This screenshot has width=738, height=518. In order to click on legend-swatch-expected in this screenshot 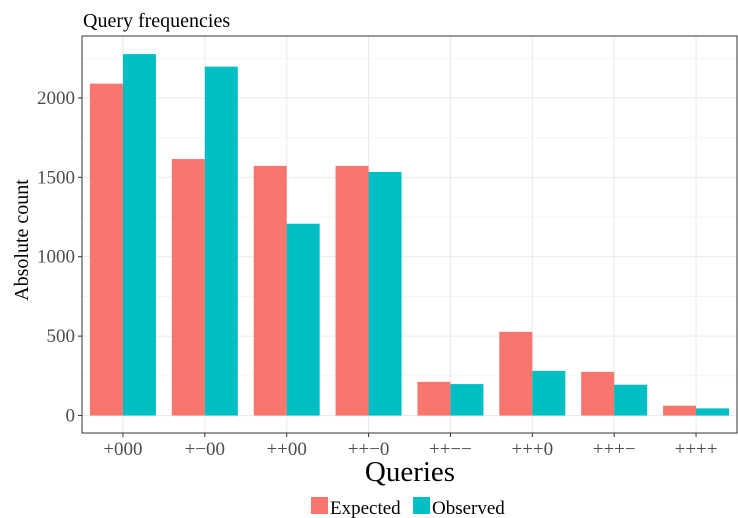, I will do `click(319, 505)`.